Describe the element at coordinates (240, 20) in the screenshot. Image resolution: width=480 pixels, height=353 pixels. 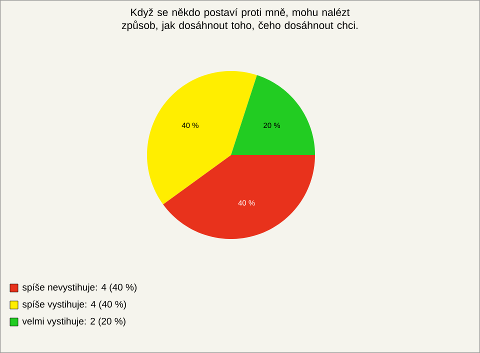
I see `chart-title: Když se někdo postaví proti mně, mohu nalézt způsob, jak dosáhnout toho, čeho dosáhnout chci.` at that location.